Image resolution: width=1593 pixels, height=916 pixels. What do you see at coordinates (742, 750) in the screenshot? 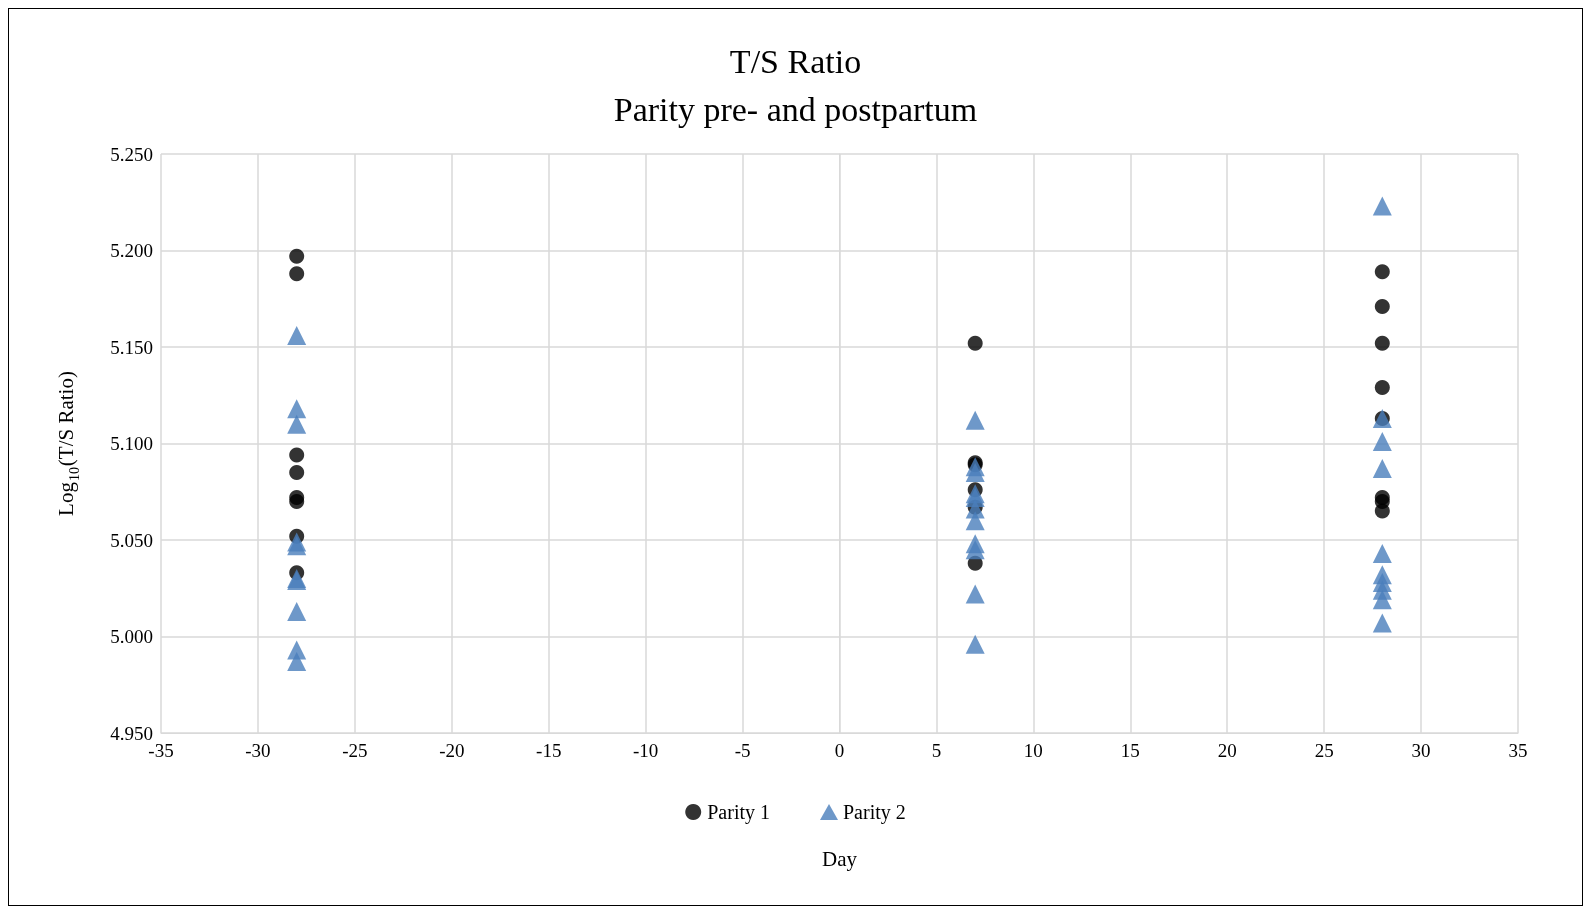
I see `x-tick-label: -5` at bounding box center [742, 750].